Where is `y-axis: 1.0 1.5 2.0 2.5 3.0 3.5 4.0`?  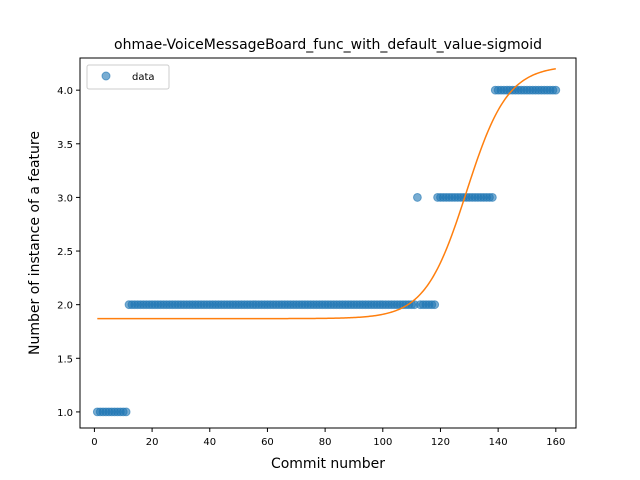 y-axis: 1.0 1.5 2.0 2.5 3.0 3.5 4.0 is located at coordinates (68, 252).